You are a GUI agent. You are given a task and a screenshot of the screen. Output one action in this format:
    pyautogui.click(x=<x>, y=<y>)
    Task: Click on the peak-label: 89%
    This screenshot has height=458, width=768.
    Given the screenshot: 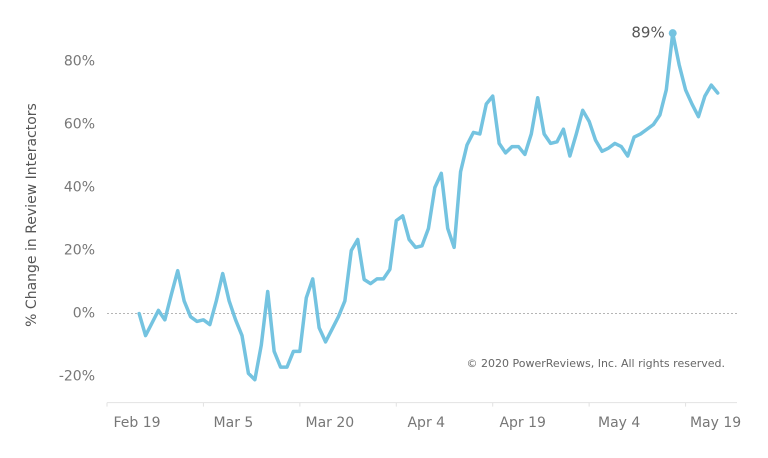 What is the action you would take?
    pyautogui.click(x=647, y=33)
    